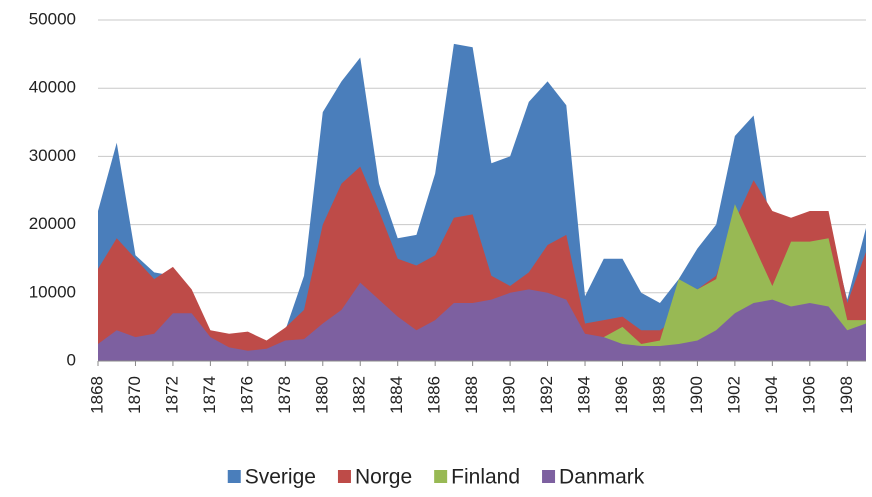 This screenshot has width=872, height=497. I want to click on x-tick-label: 1876, so click(246, 395).